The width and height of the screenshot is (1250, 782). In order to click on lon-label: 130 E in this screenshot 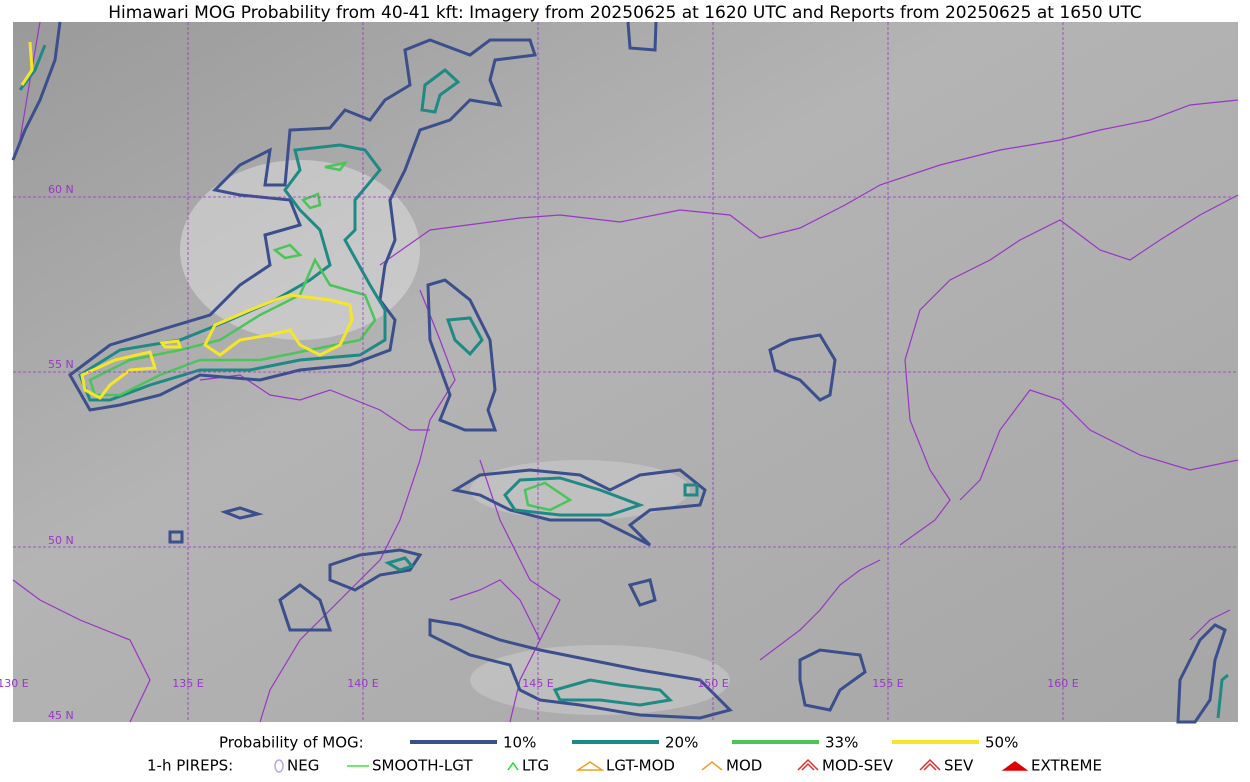, I will do `click(14, 683)`.